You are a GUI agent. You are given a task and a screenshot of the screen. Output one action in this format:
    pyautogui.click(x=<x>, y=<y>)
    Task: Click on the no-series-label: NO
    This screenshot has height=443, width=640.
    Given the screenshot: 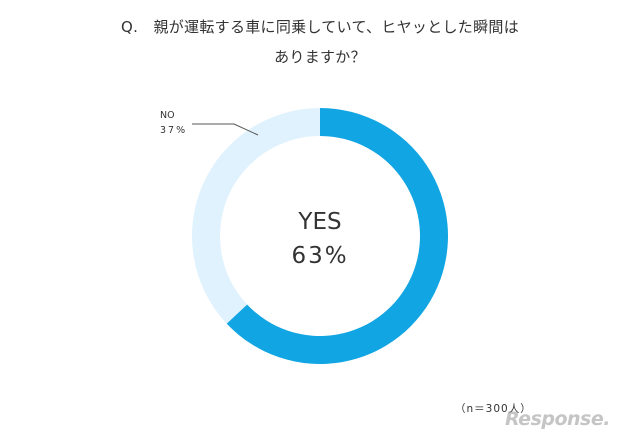 What is the action you would take?
    pyautogui.click(x=167, y=115)
    